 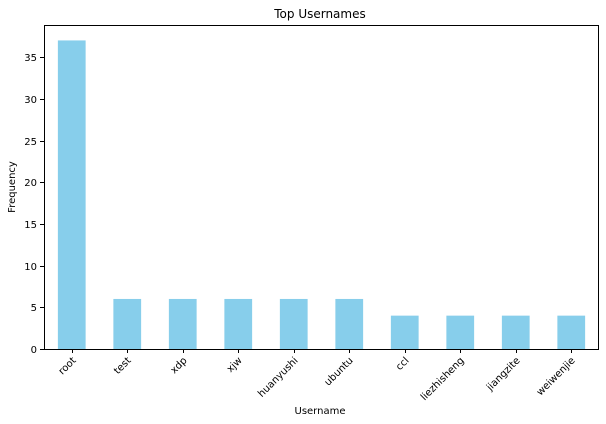 I want to click on bar-xjw, so click(x=238, y=323).